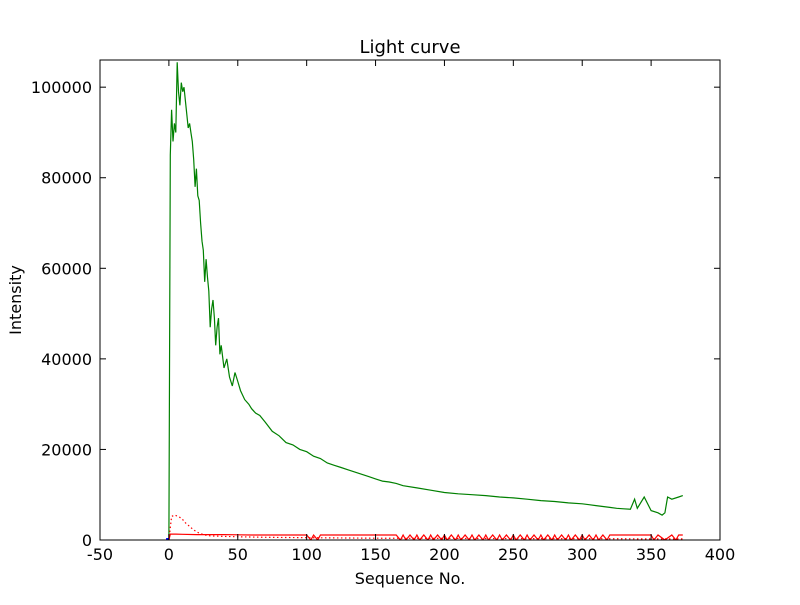 The height and width of the screenshot is (605, 800). Describe the element at coordinates (61, 87) in the screenshot. I see `y-tick-label: 100000` at that location.